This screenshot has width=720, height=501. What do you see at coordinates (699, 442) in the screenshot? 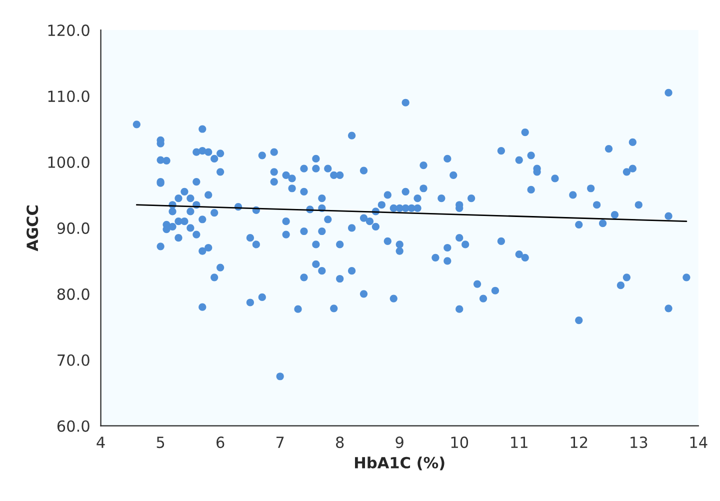
I see `x-tick-label: 14` at bounding box center [699, 442].